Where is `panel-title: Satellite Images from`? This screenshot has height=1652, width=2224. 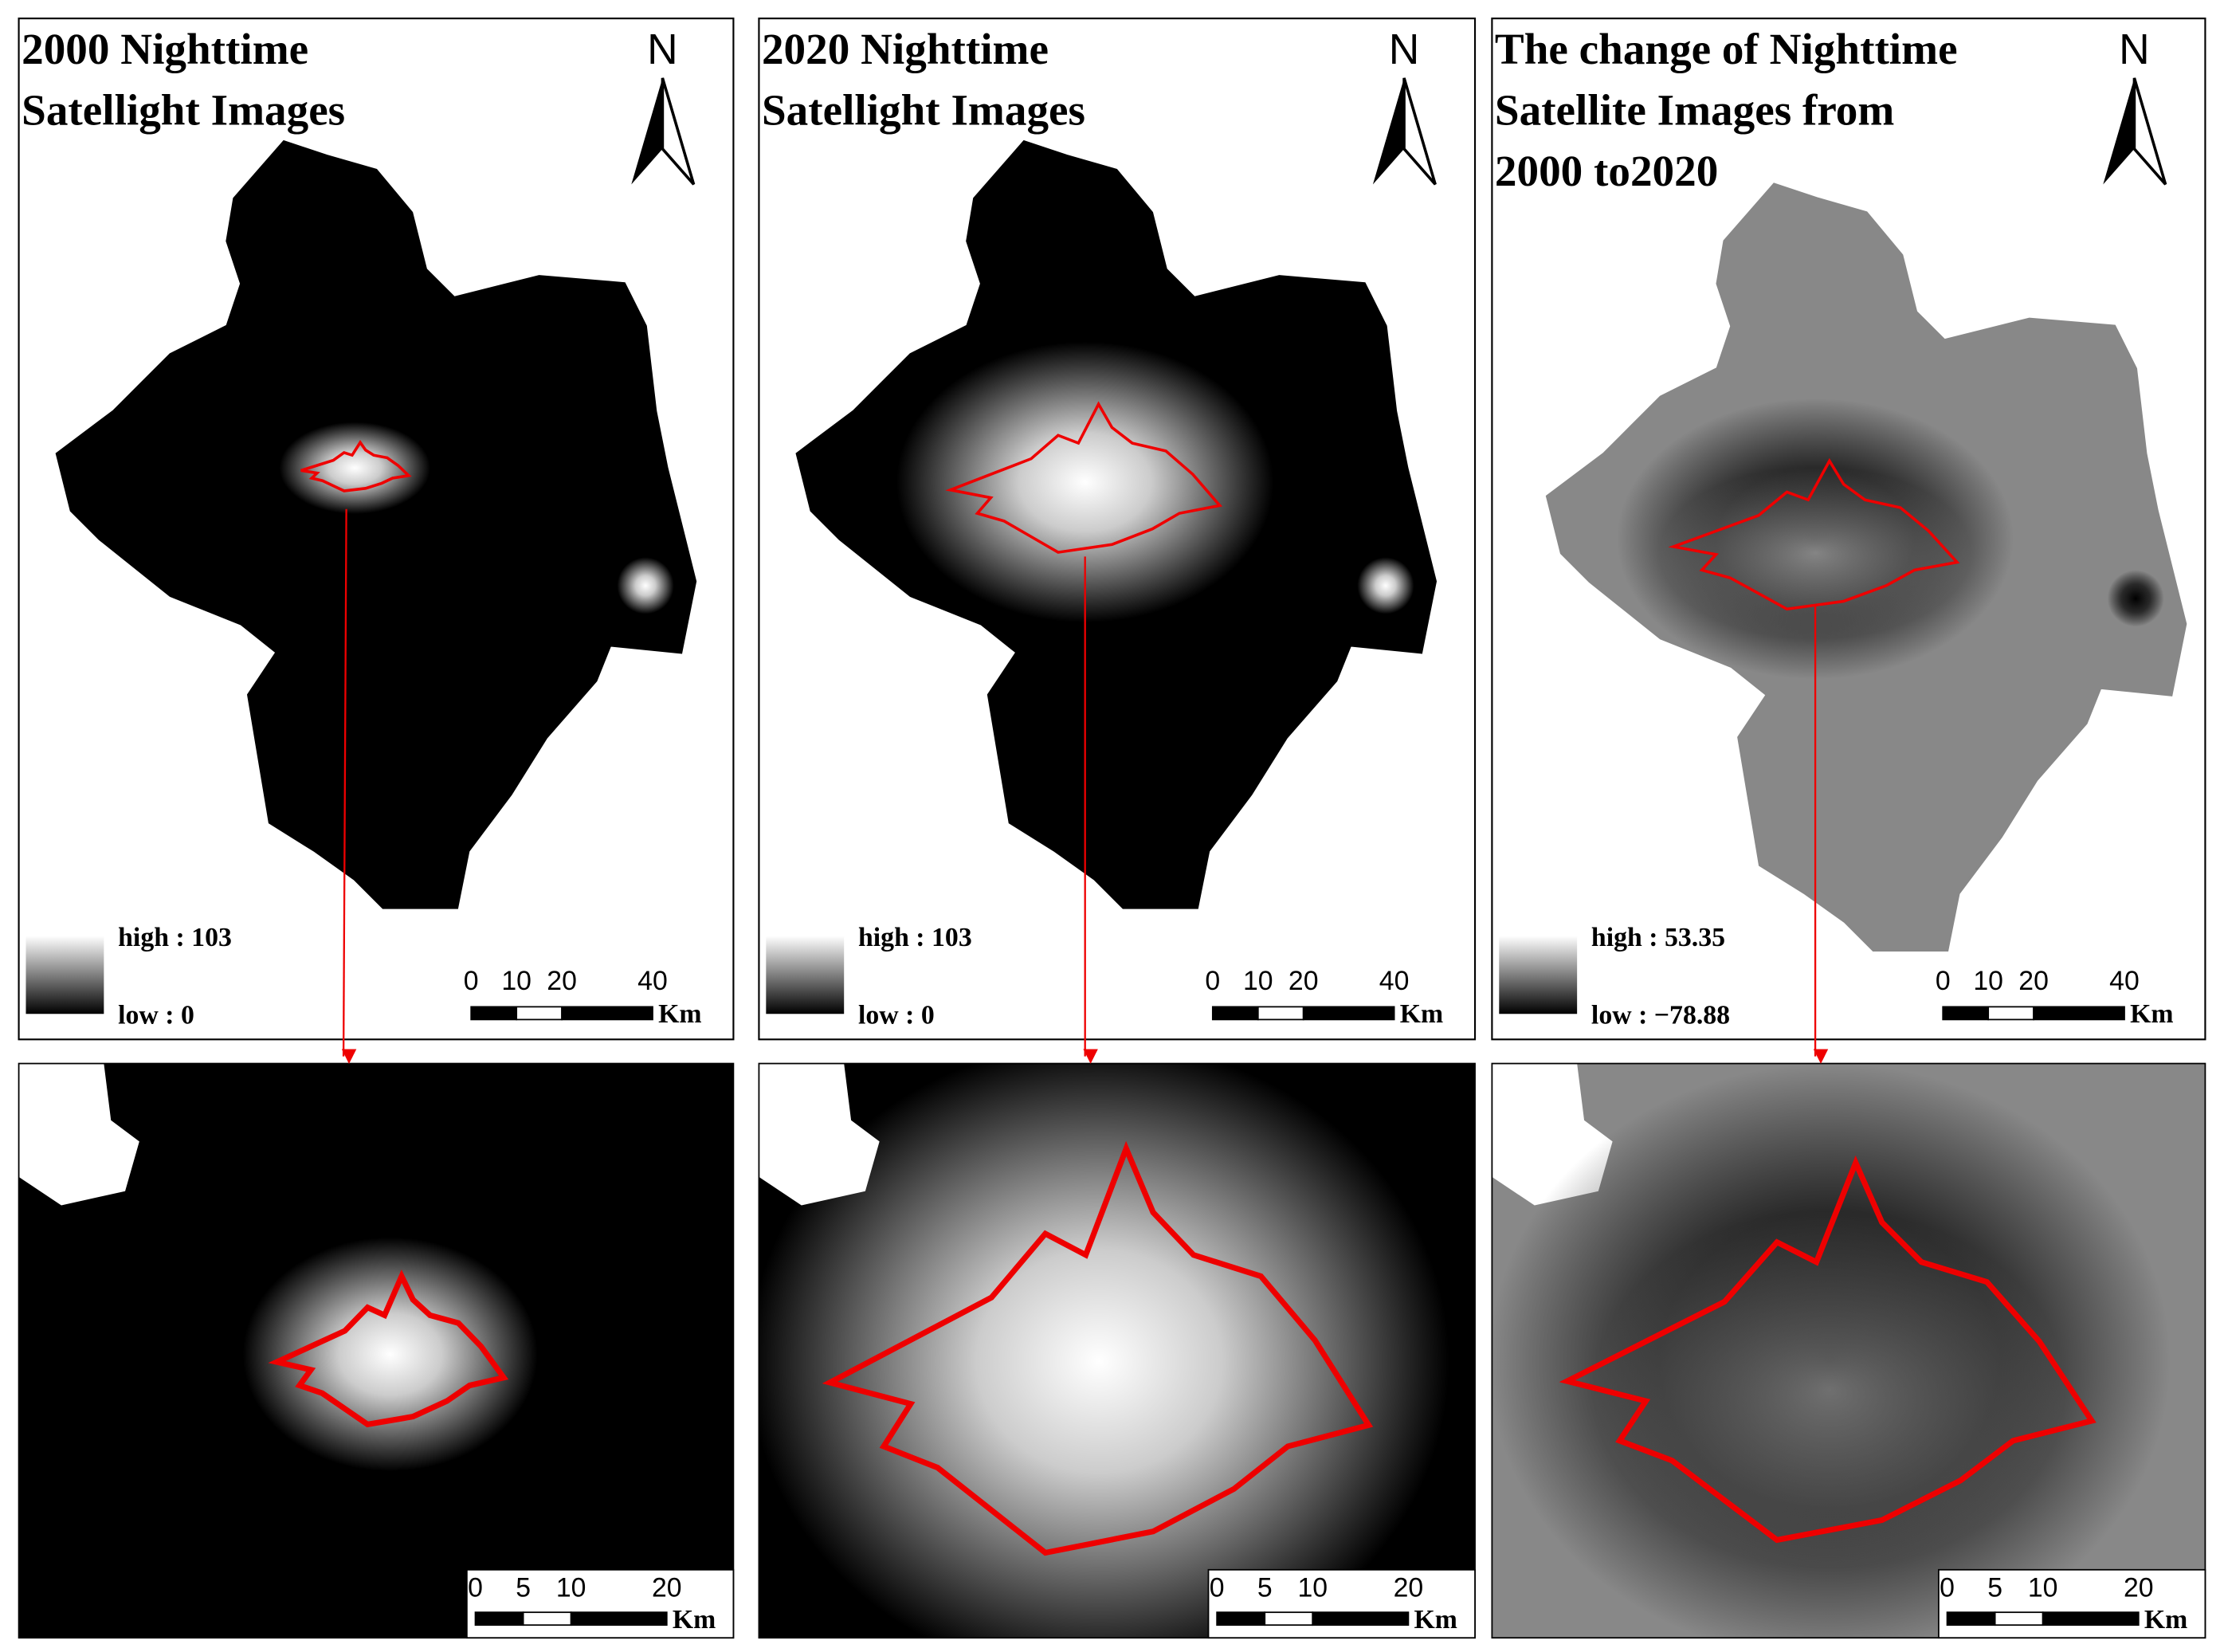
panel-title: Satellite Images from is located at coordinates (1694, 110).